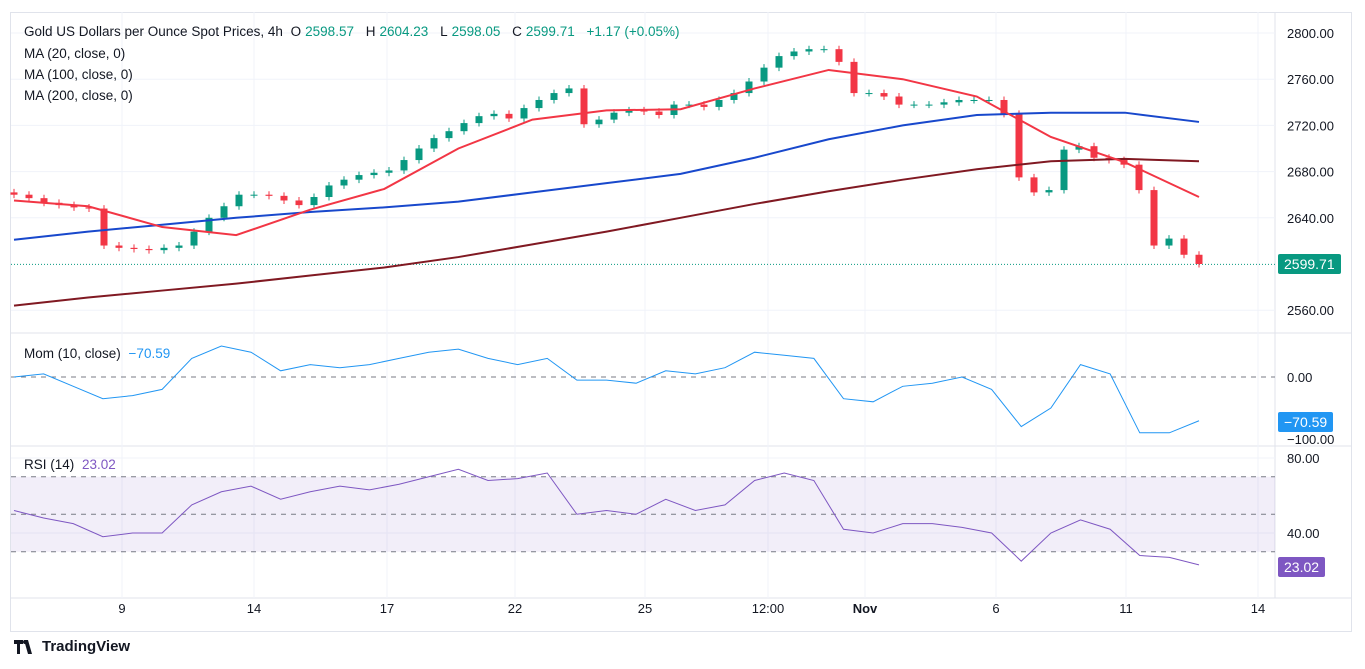 The width and height of the screenshot is (1365, 669). Describe the element at coordinates (78, 74) in the screenshot. I see `ma100-legend: MA (100, close, 0)` at that location.